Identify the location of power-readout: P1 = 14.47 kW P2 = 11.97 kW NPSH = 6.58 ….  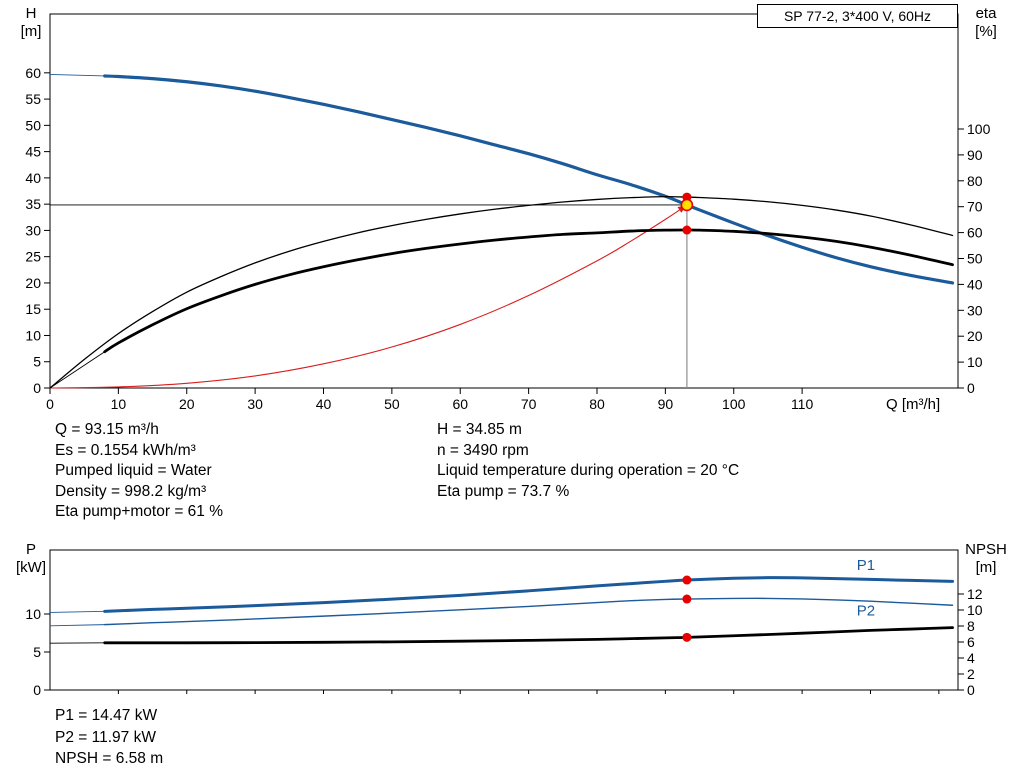
(109, 737).